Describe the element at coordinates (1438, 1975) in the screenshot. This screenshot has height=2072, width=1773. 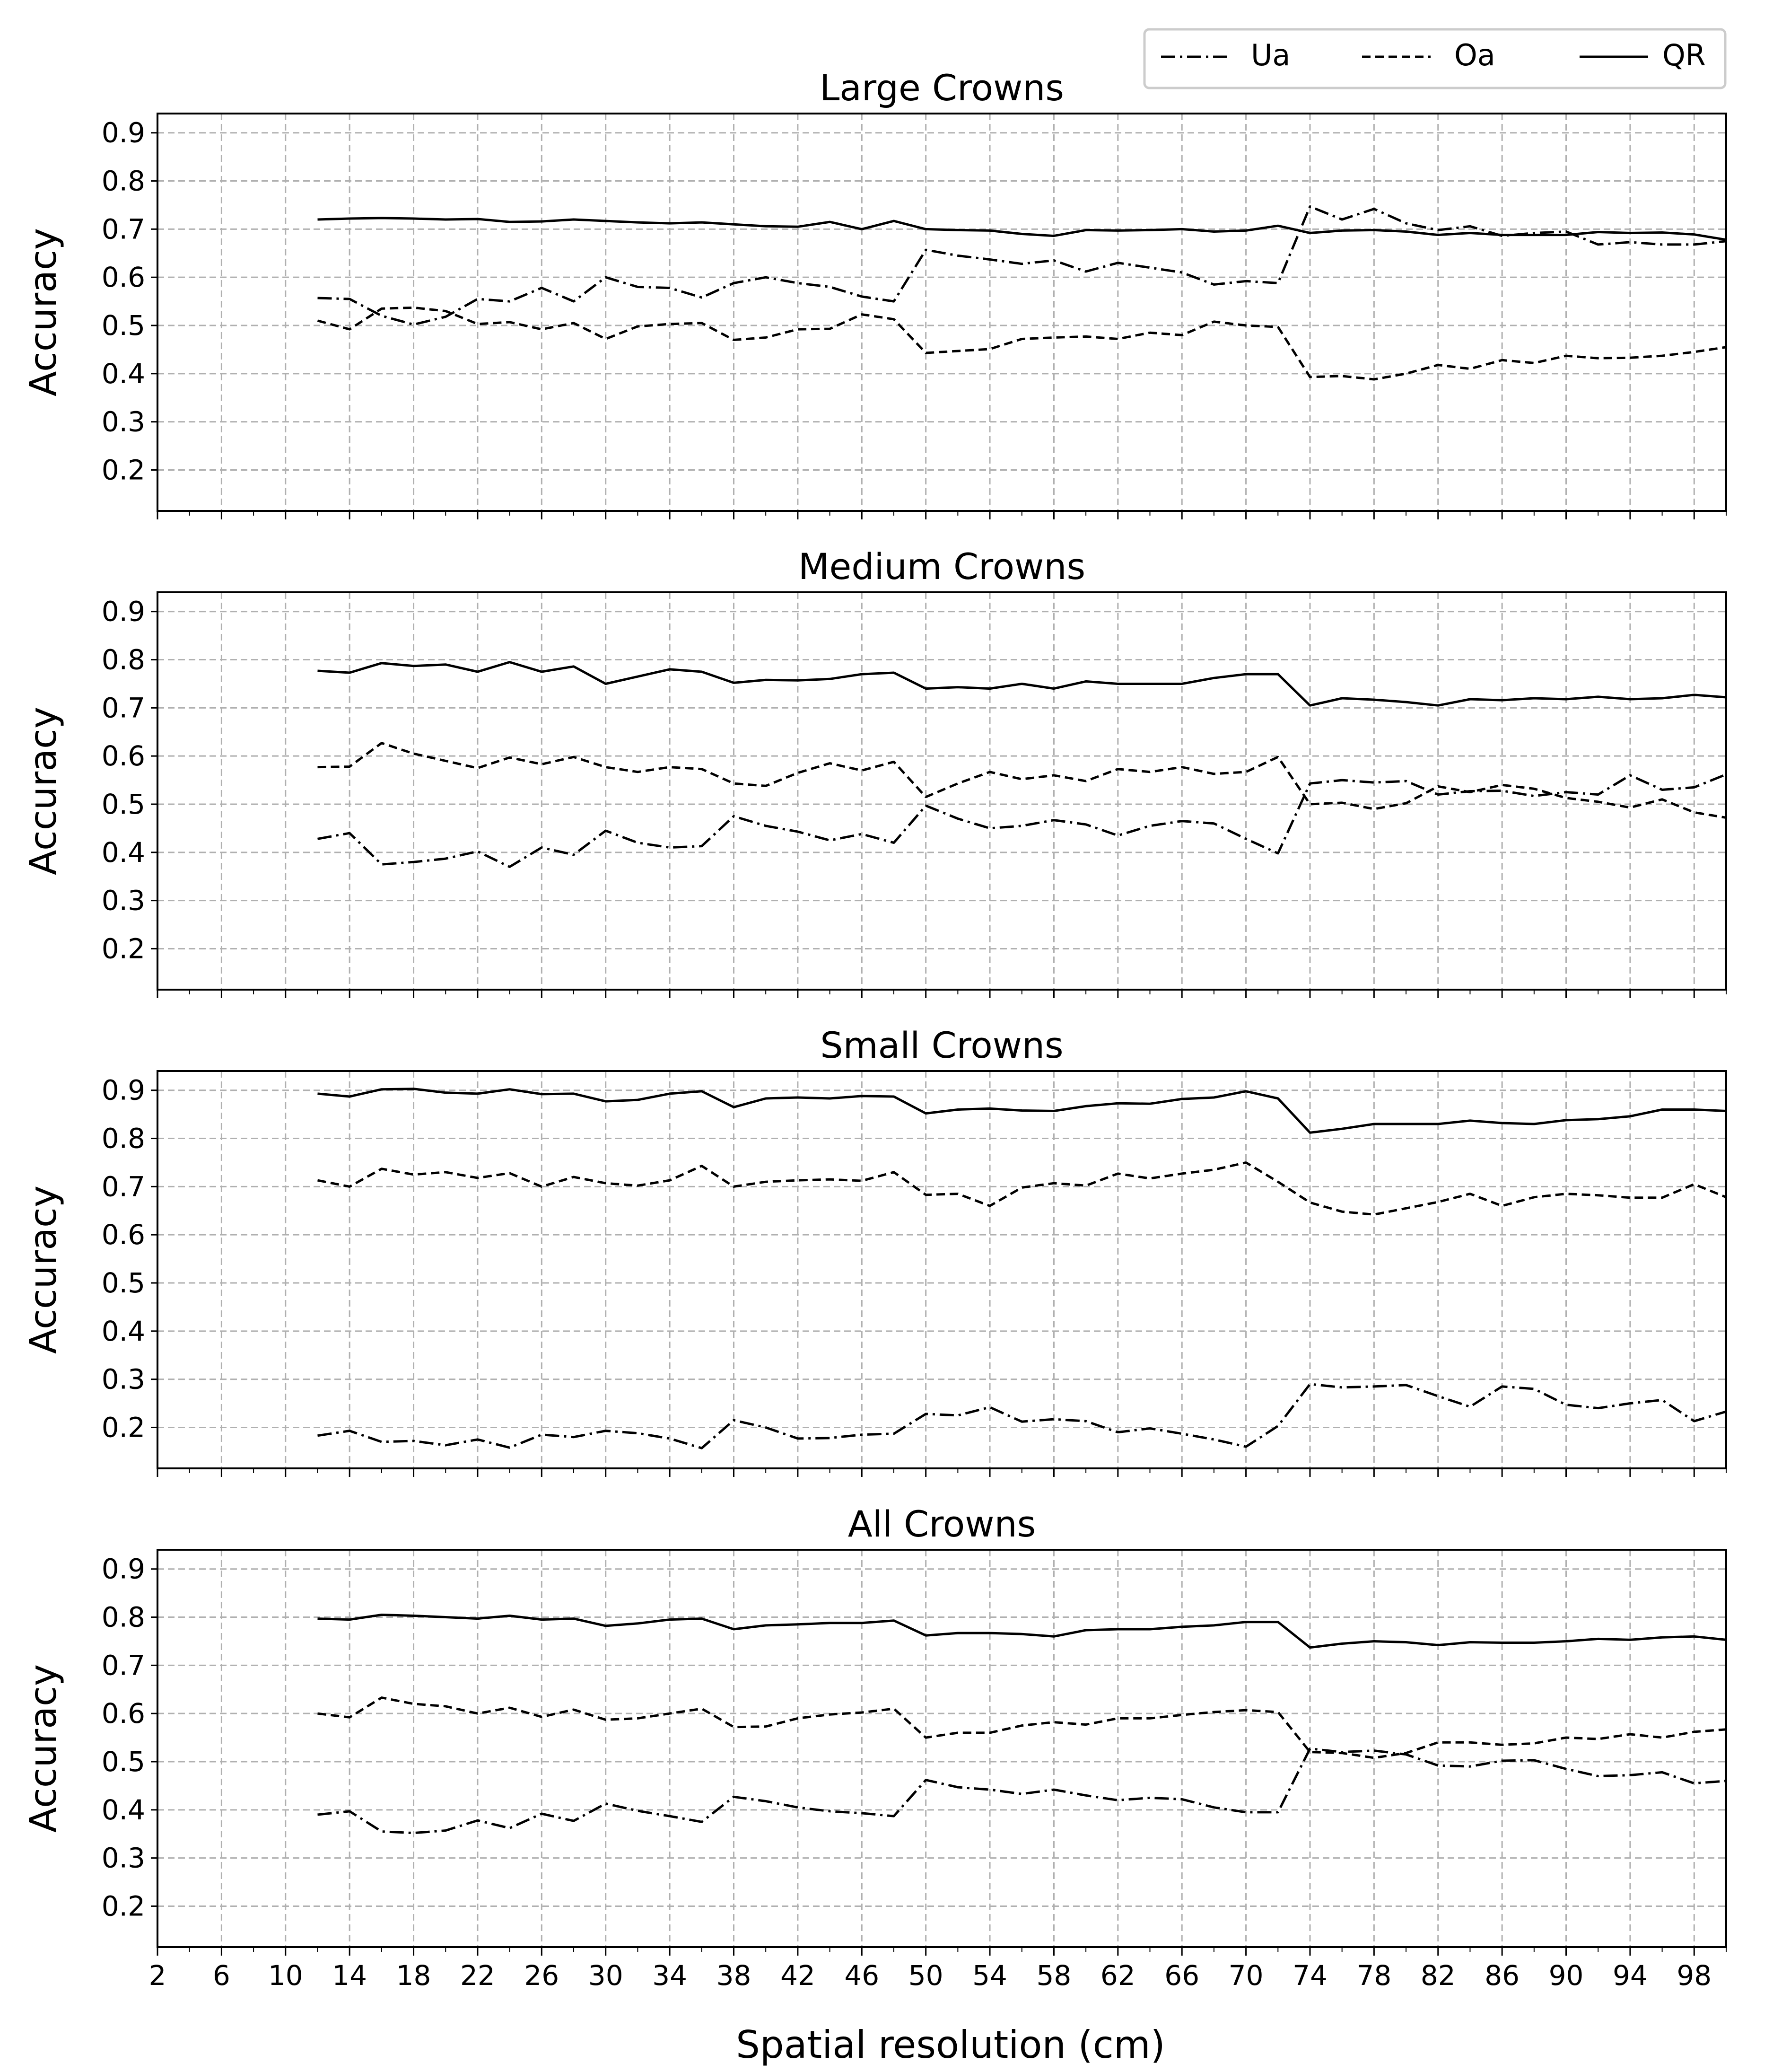
I see `x-tick-label: 82` at that location.